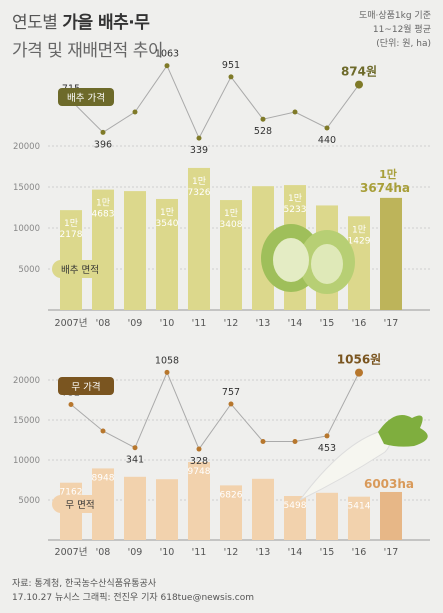 The height and width of the screenshot is (613, 443). I want to click on price-value-label: 1058, so click(167, 360).